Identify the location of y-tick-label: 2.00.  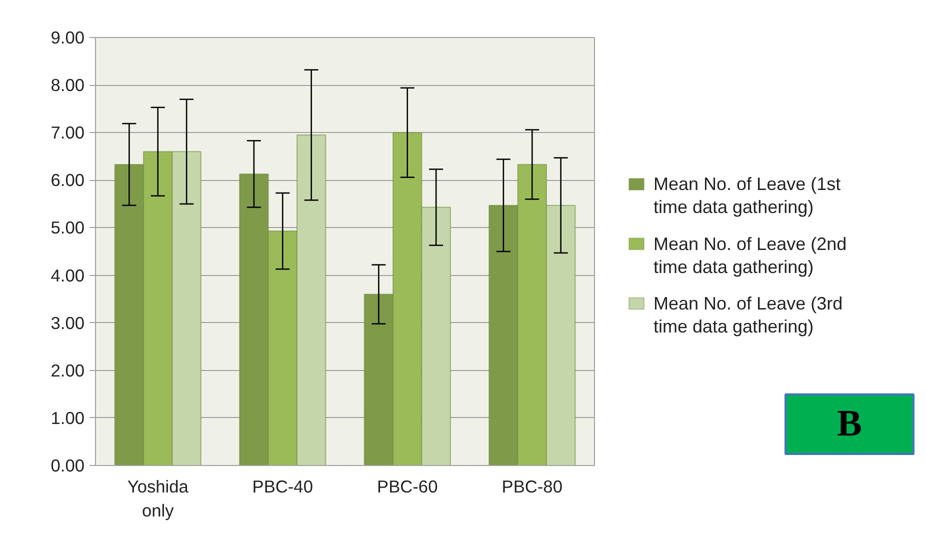
(67, 370).